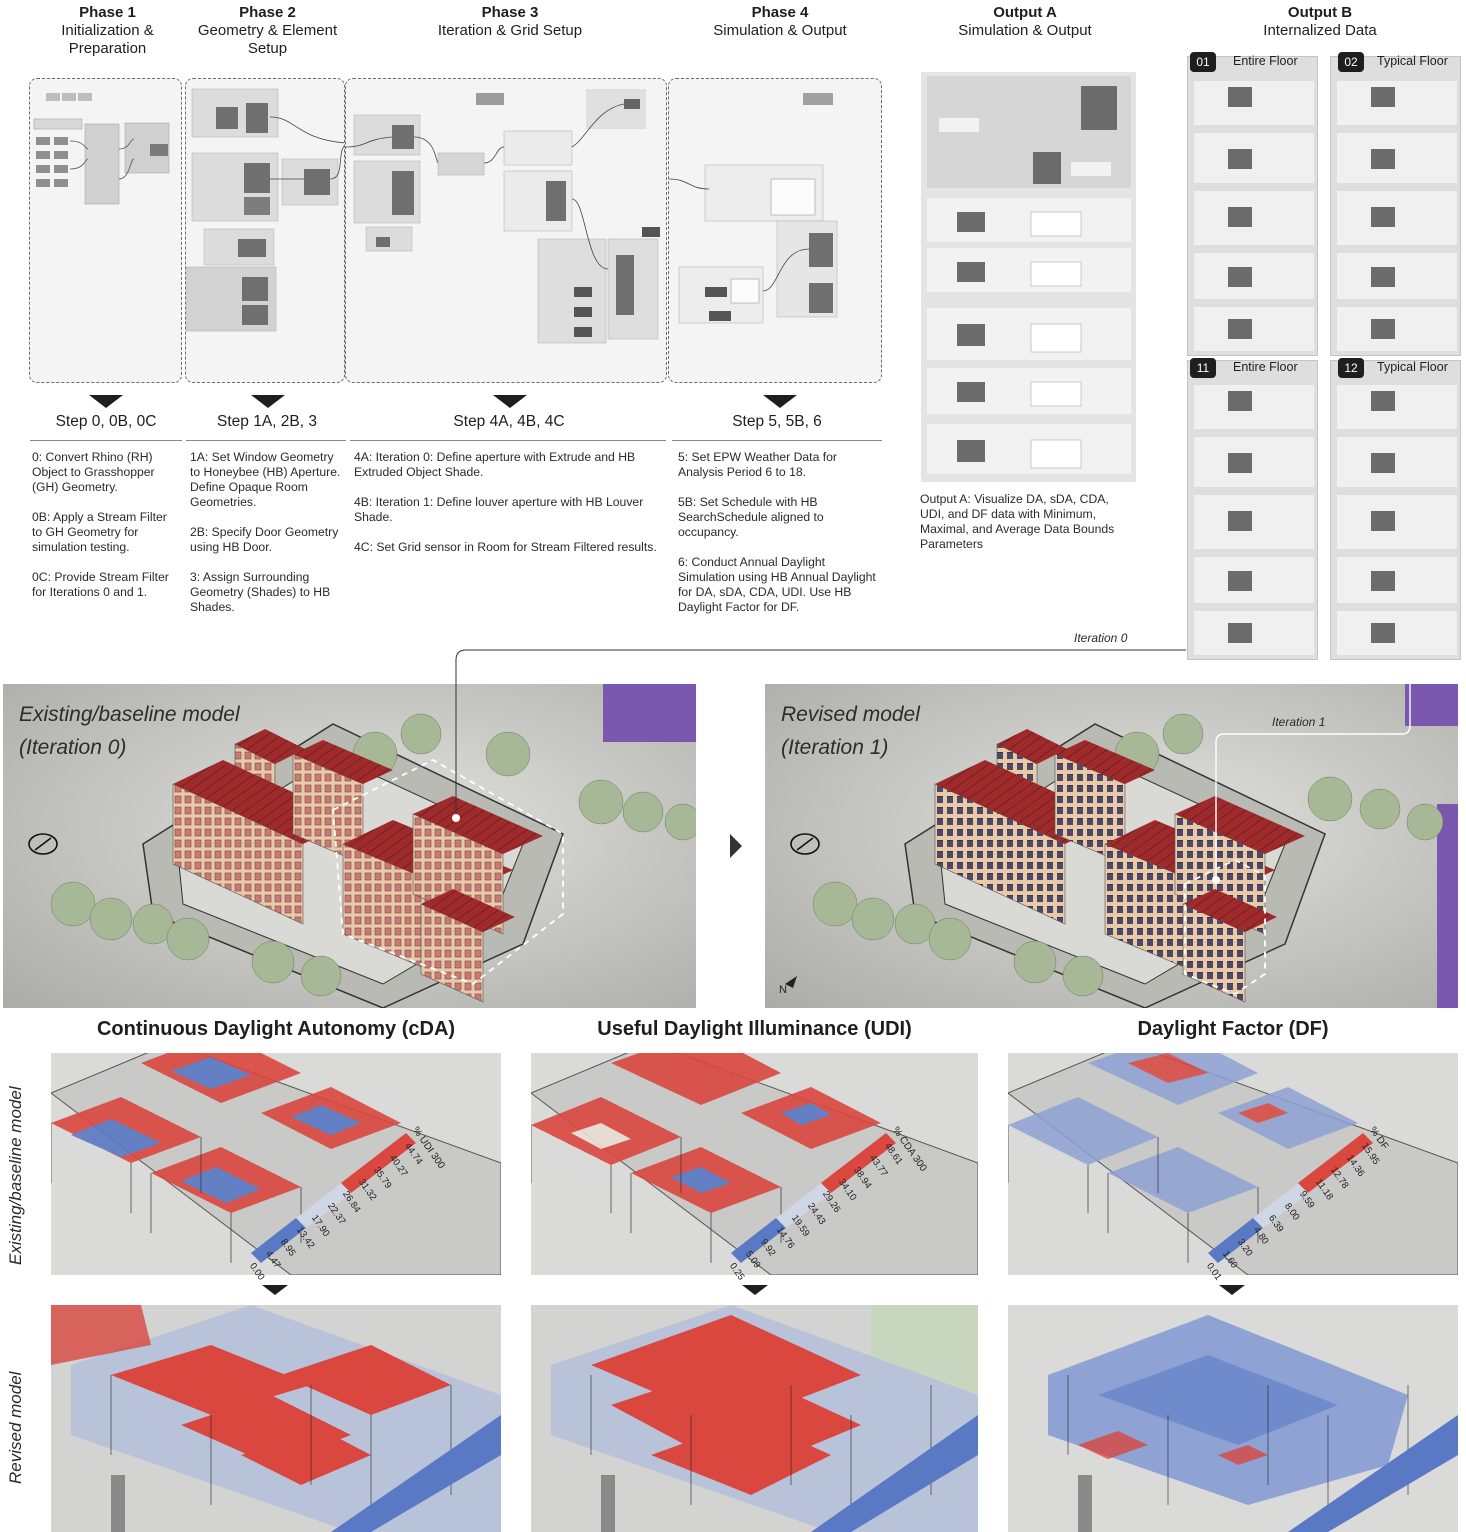 The width and height of the screenshot is (1466, 1532). I want to click on revised-compass, so click(805, 844).